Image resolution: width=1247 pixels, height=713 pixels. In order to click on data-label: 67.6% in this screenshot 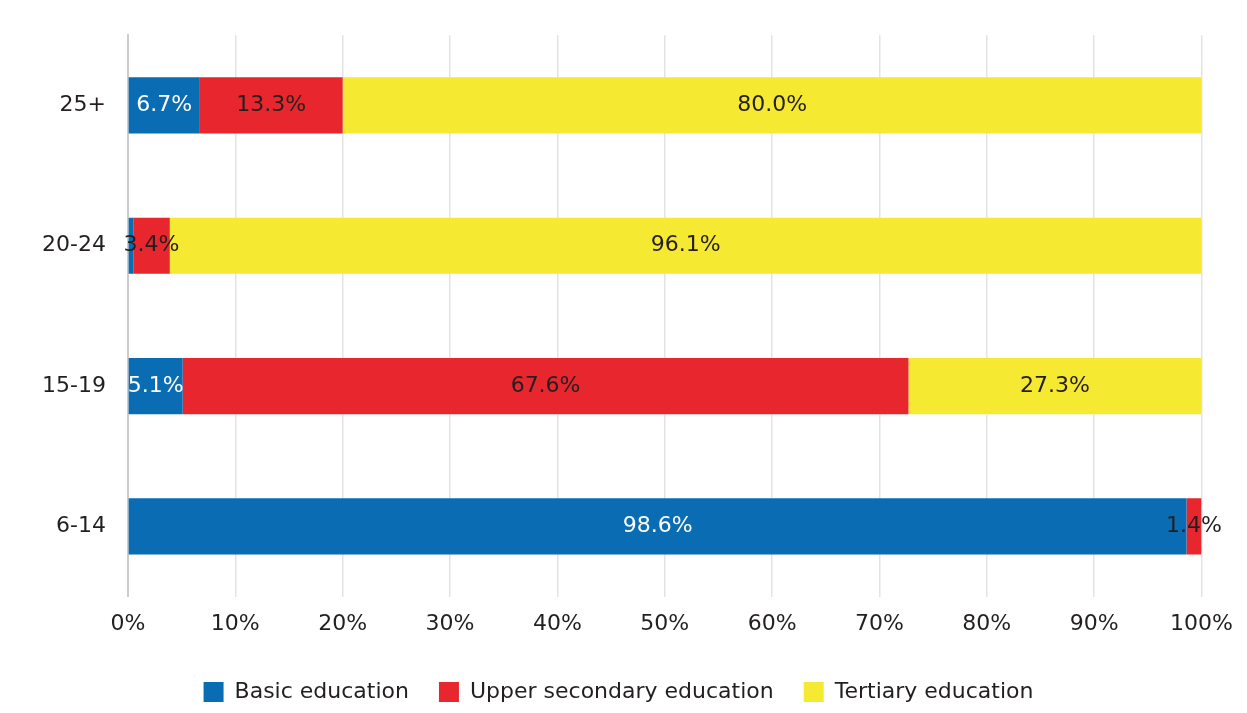, I will do `click(545, 384)`.